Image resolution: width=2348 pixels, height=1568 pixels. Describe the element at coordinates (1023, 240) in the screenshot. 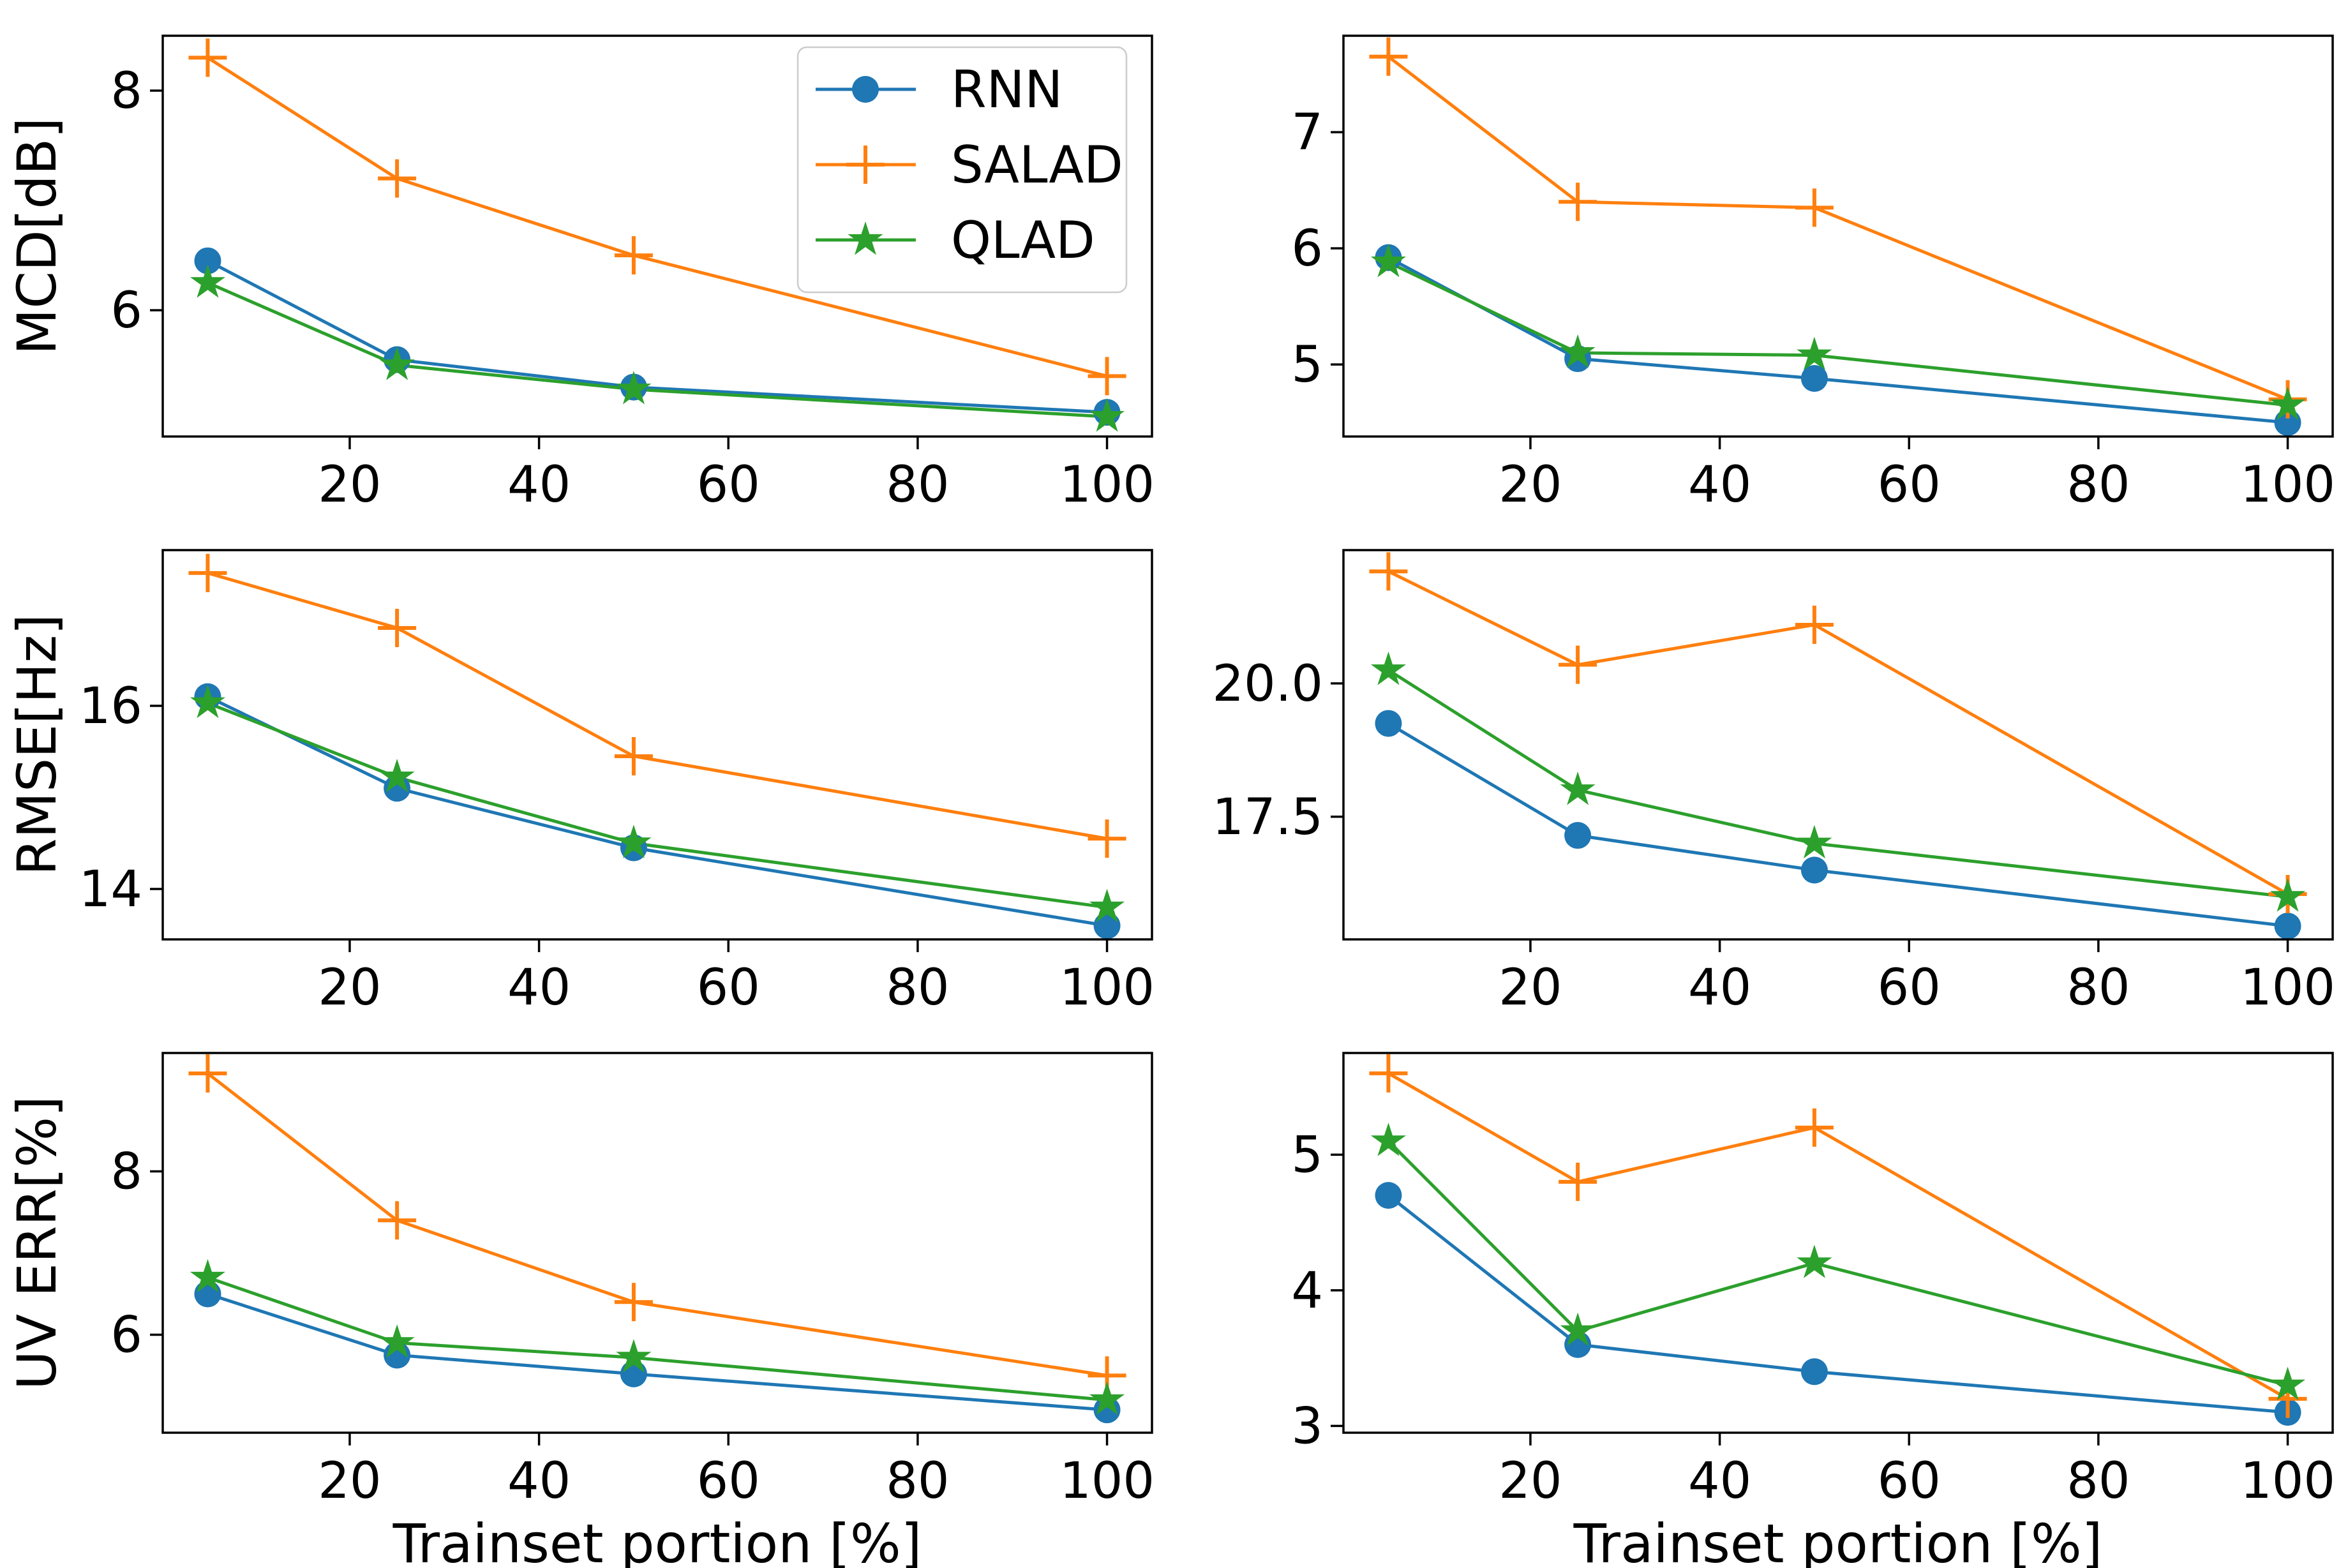

I see `legend-label-qlad: QLAD` at that location.